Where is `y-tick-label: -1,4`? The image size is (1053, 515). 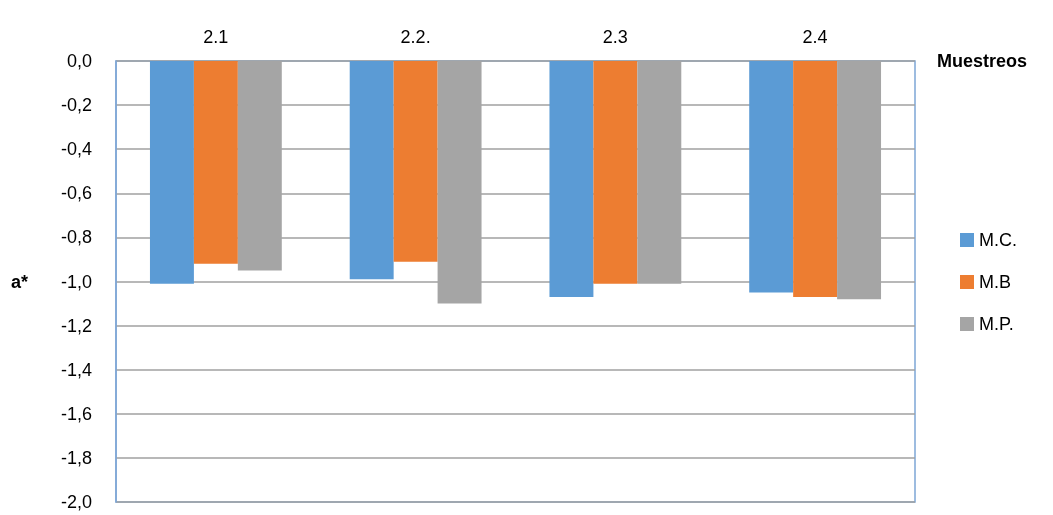 y-tick-label: -1,4 is located at coordinates (76, 369).